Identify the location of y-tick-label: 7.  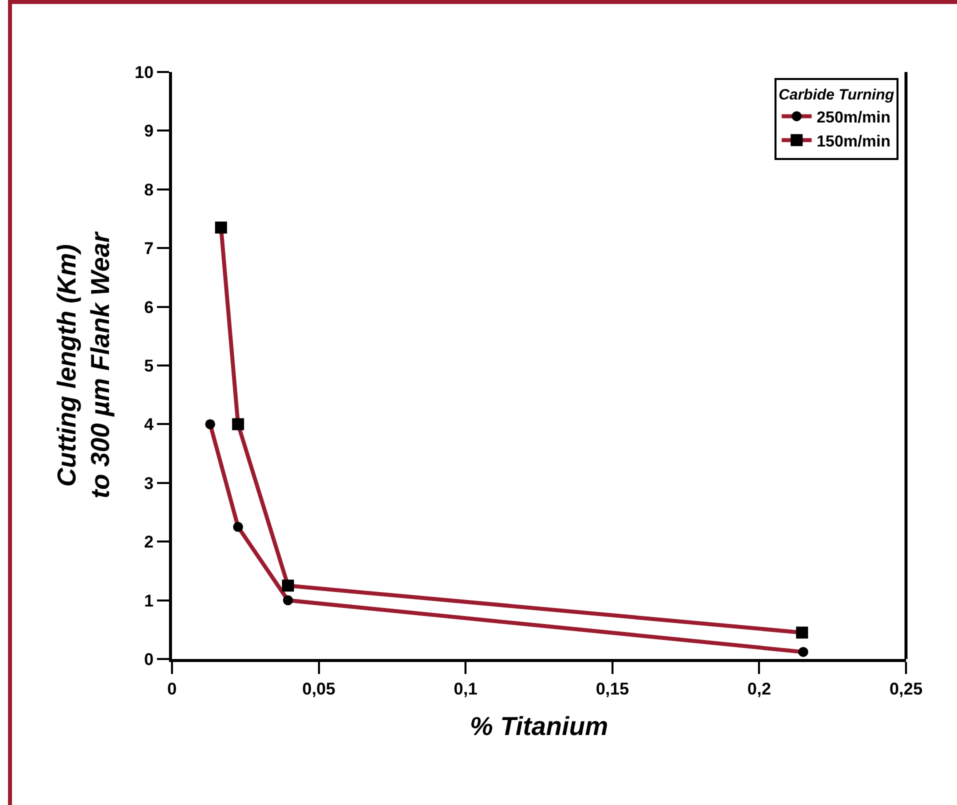
(149, 248).